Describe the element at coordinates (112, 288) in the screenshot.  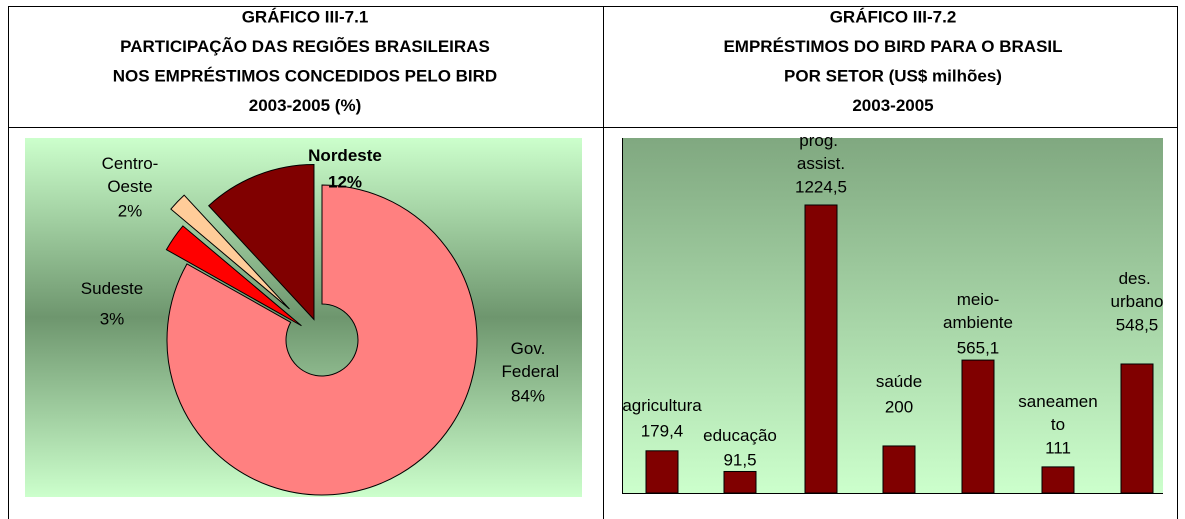
I see `slice-label: Sudeste` at that location.